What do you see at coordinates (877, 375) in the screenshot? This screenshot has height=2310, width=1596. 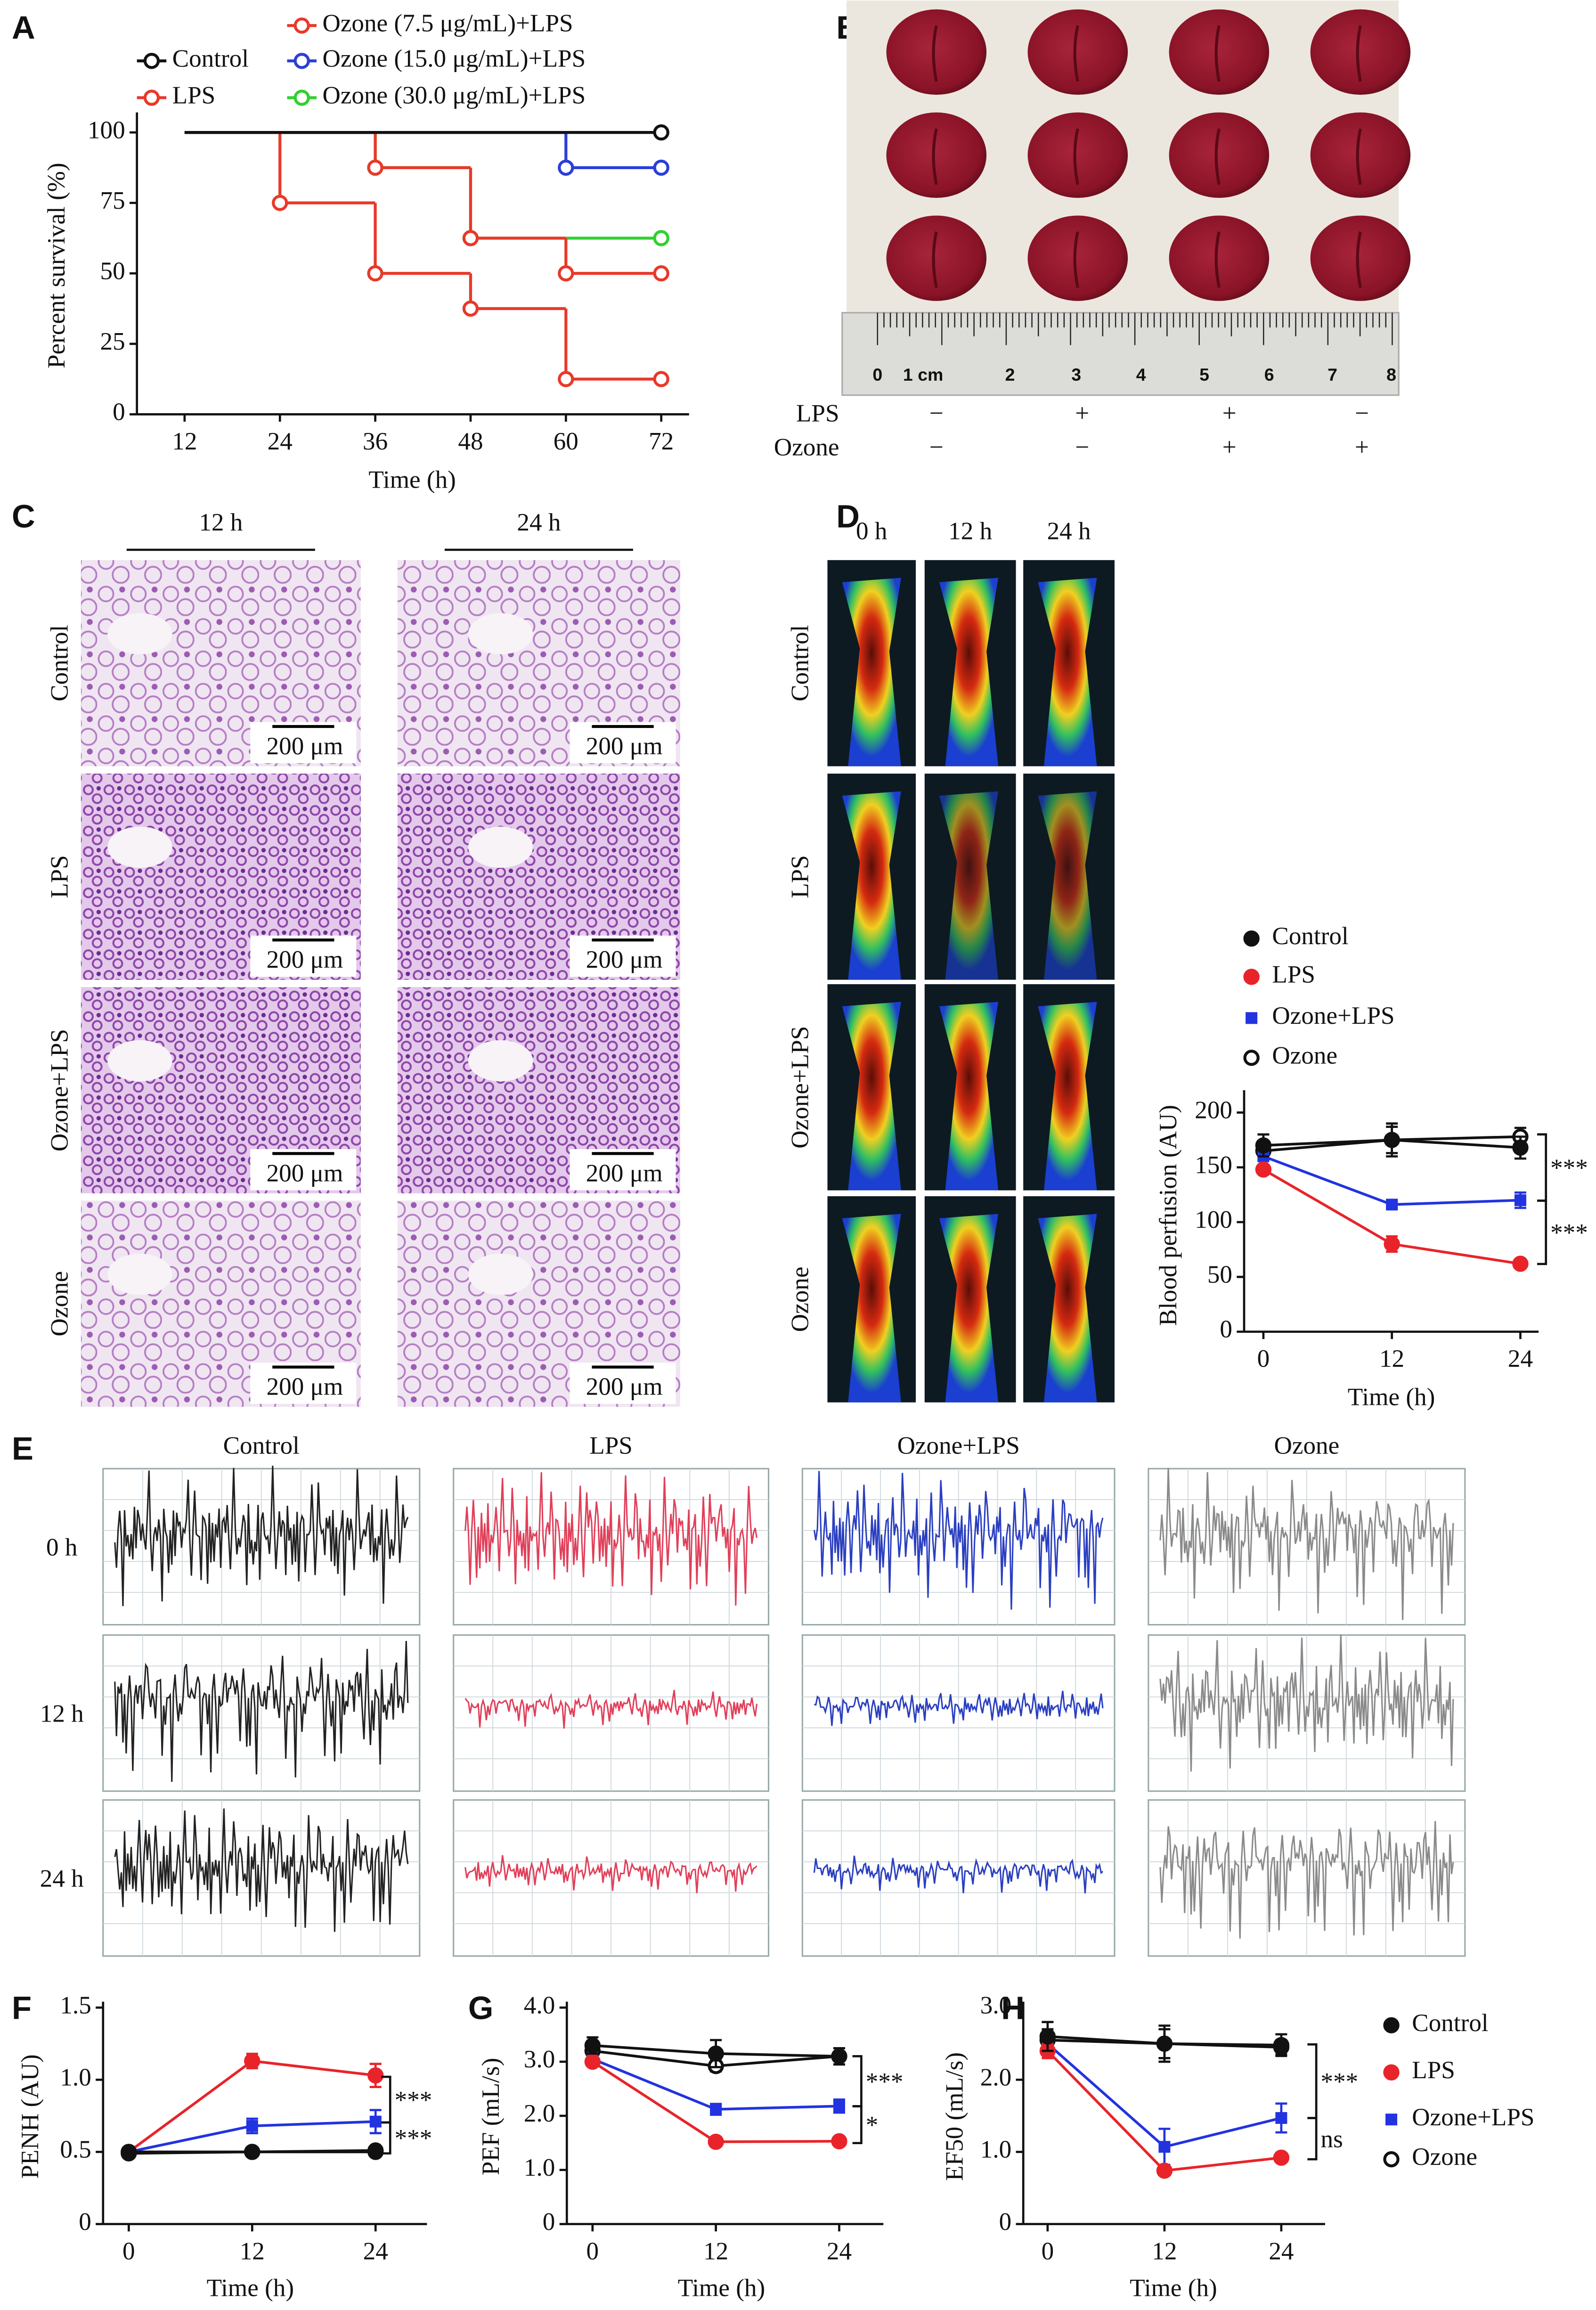 I see `ruler-label: 0` at bounding box center [877, 375].